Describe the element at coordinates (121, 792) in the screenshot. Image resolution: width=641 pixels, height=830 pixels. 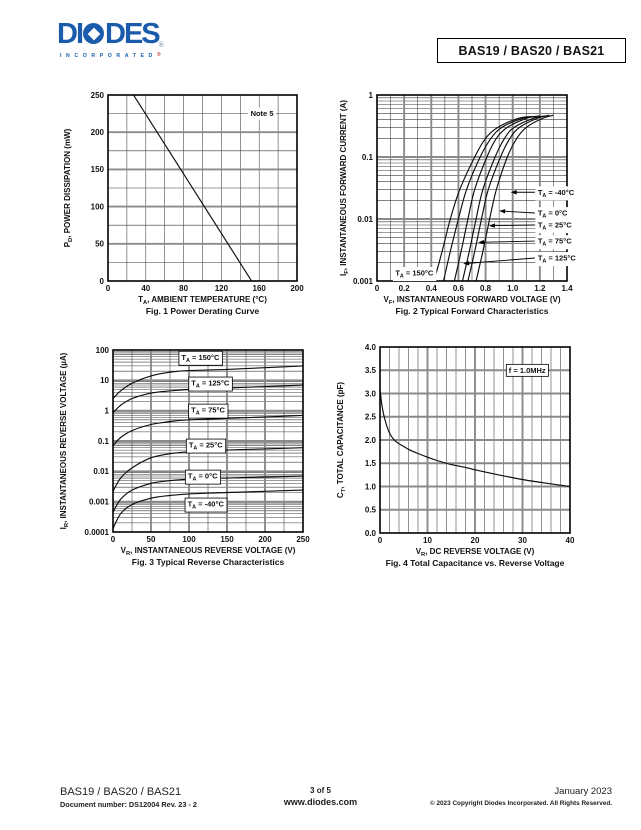
I see `footer-part-numbers: BAS19 / BAS20 / BAS21` at that location.